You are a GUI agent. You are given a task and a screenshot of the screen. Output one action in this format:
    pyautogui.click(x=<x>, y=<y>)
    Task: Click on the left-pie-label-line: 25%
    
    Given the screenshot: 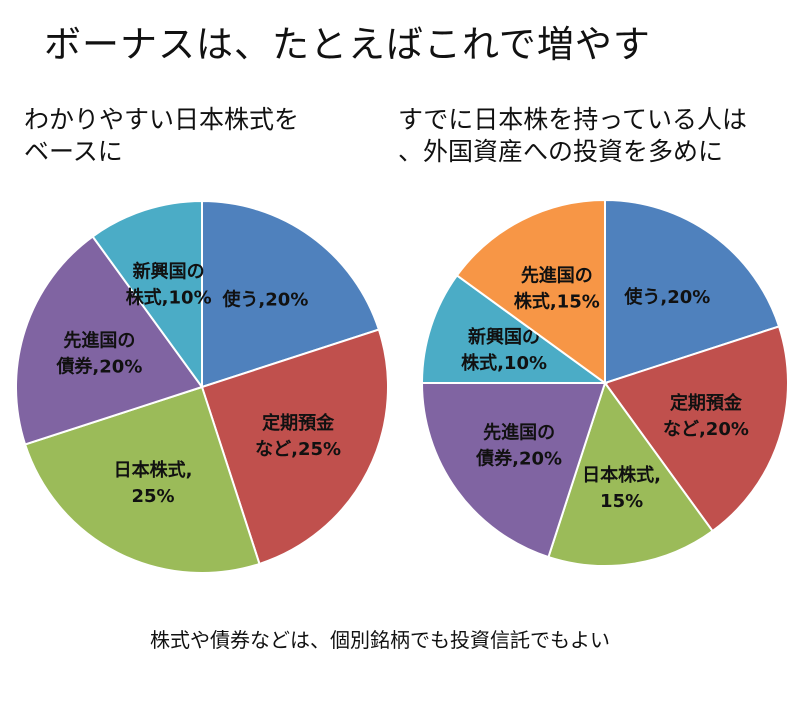 What is the action you would take?
    pyautogui.click(x=152, y=496)
    